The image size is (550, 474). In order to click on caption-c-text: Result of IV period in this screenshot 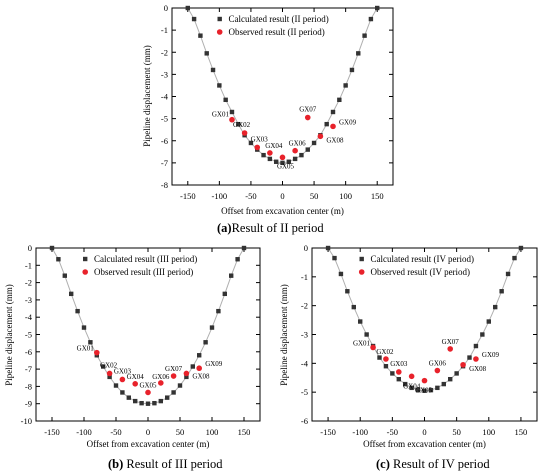, I will do `click(439, 464)`.